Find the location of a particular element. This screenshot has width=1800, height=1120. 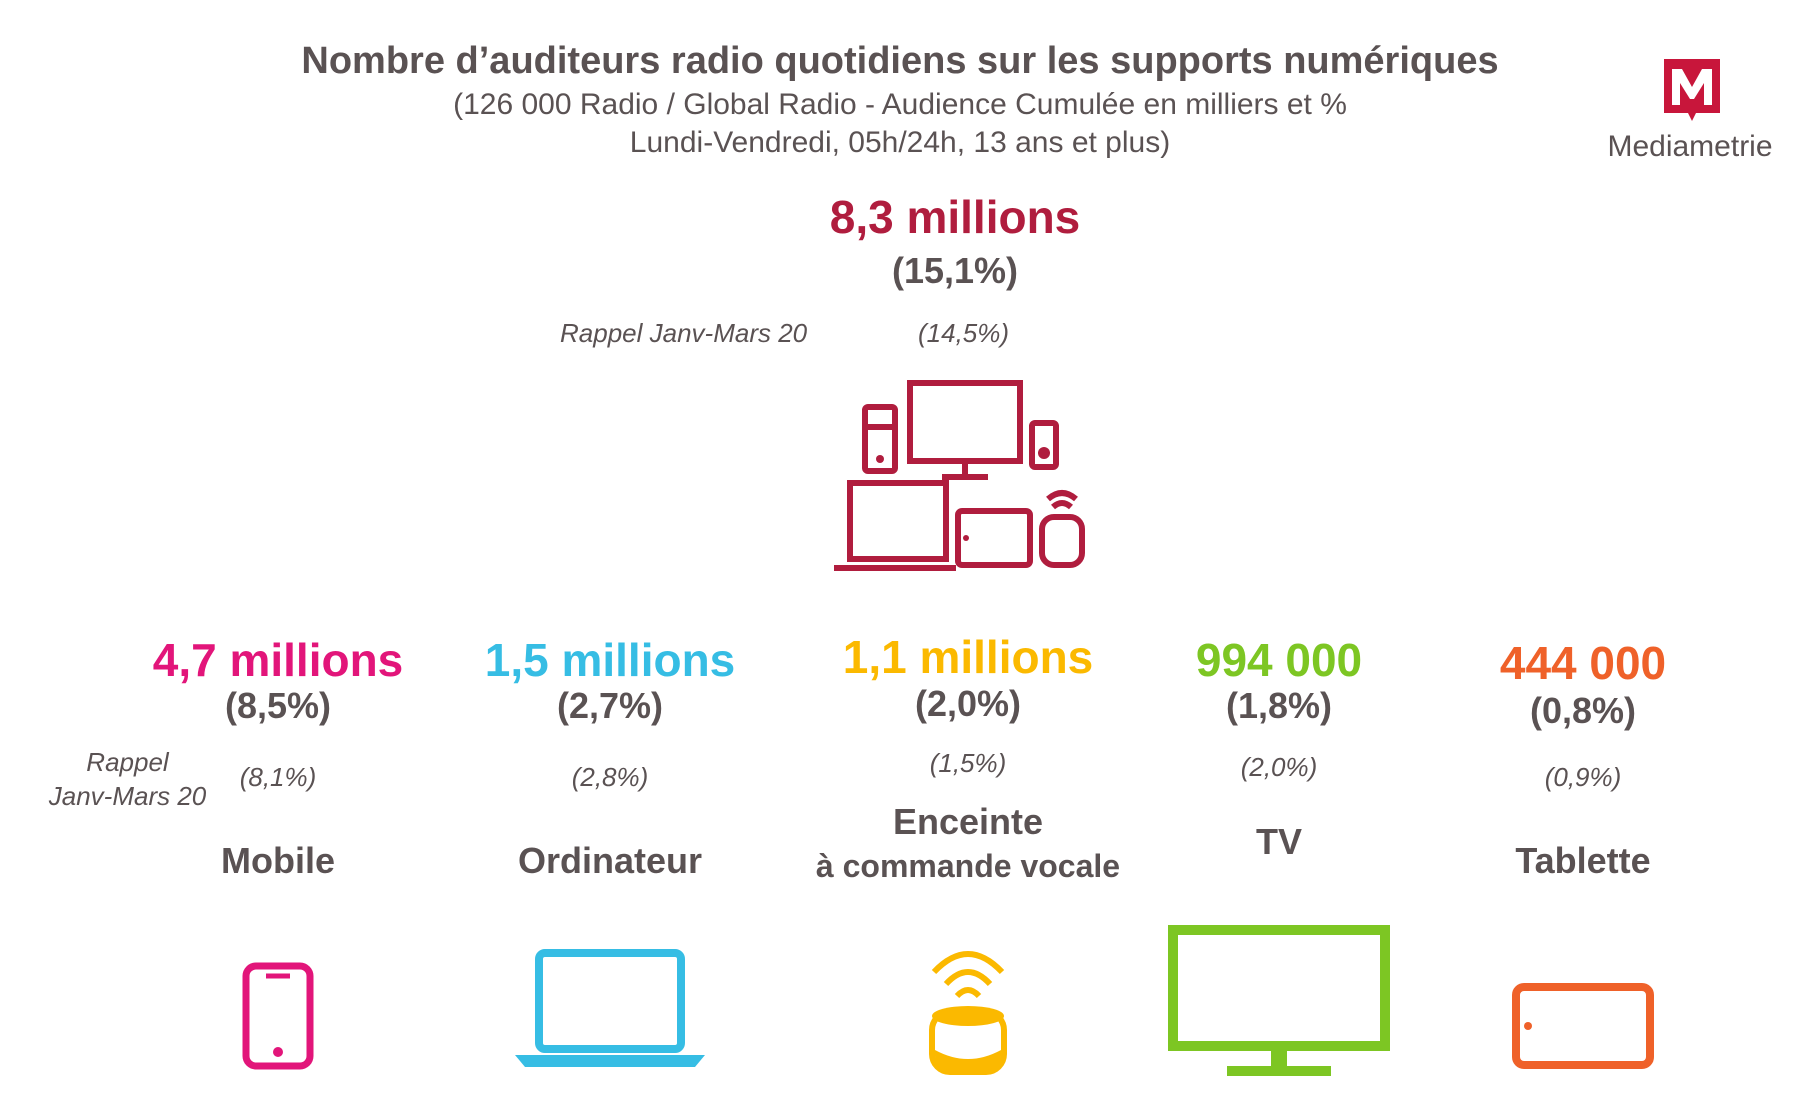

total-pct: (15,1%) is located at coordinates (955, 270).